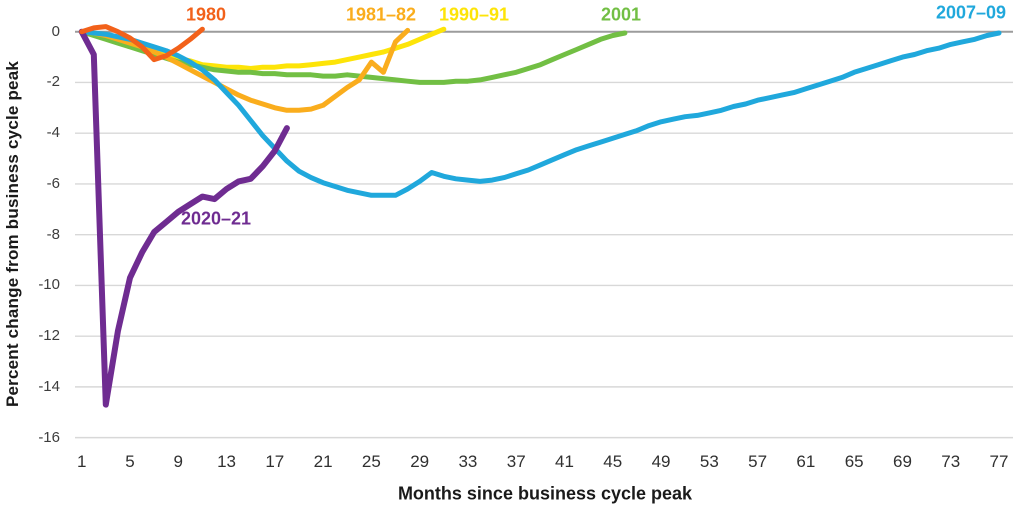  What do you see at coordinates (971, 12) in the screenshot?
I see `series-label-2007-09: 2007–09` at bounding box center [971, 12].